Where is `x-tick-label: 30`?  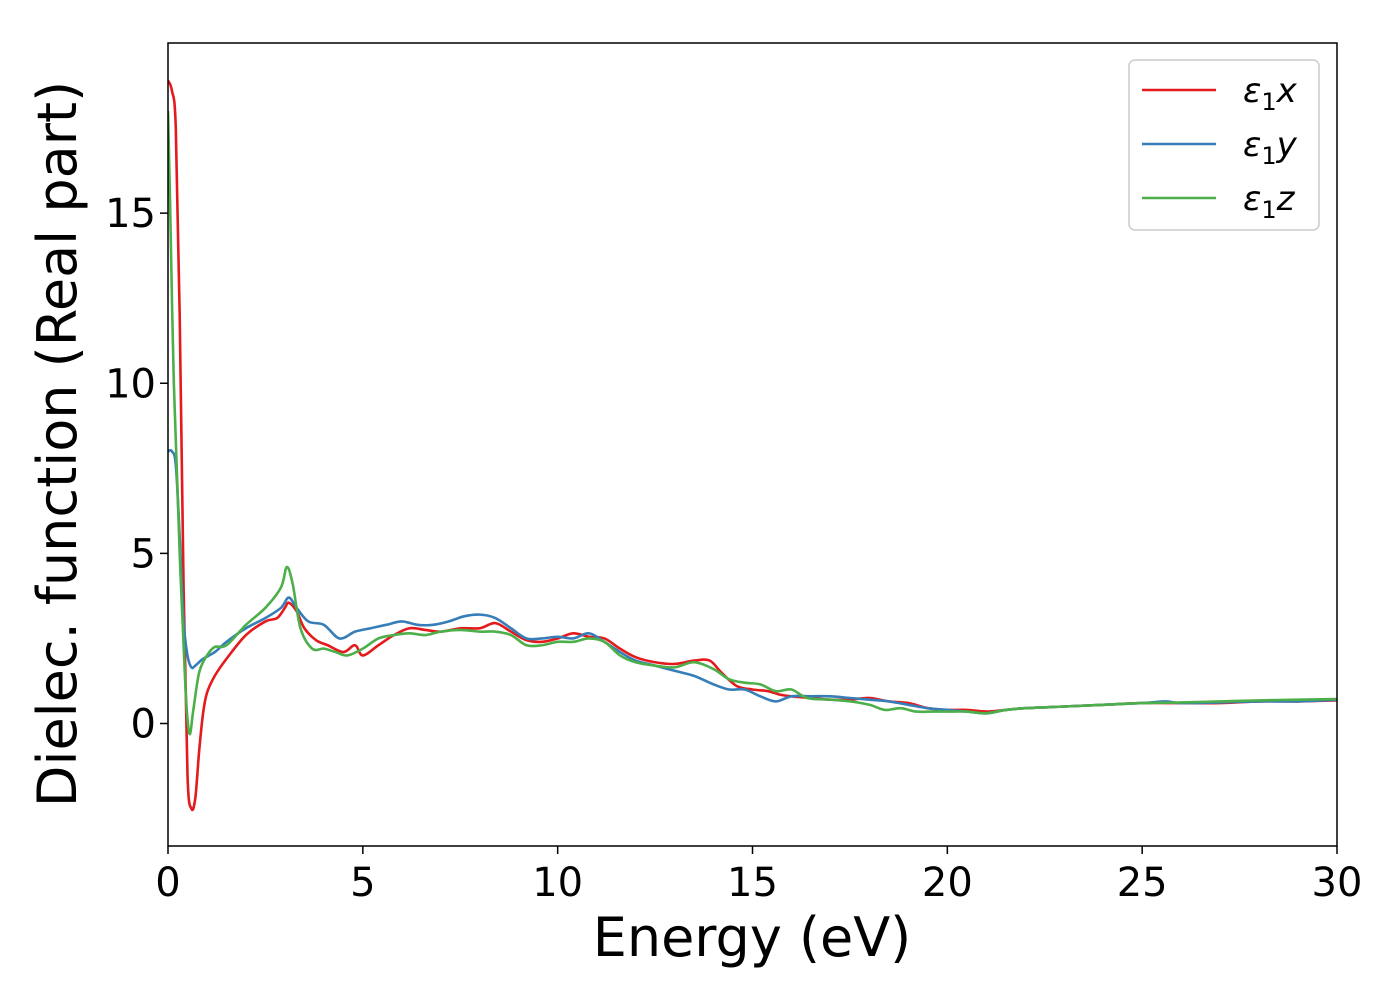
x-tick-label: 30 is located at coordinates (1337, 883).